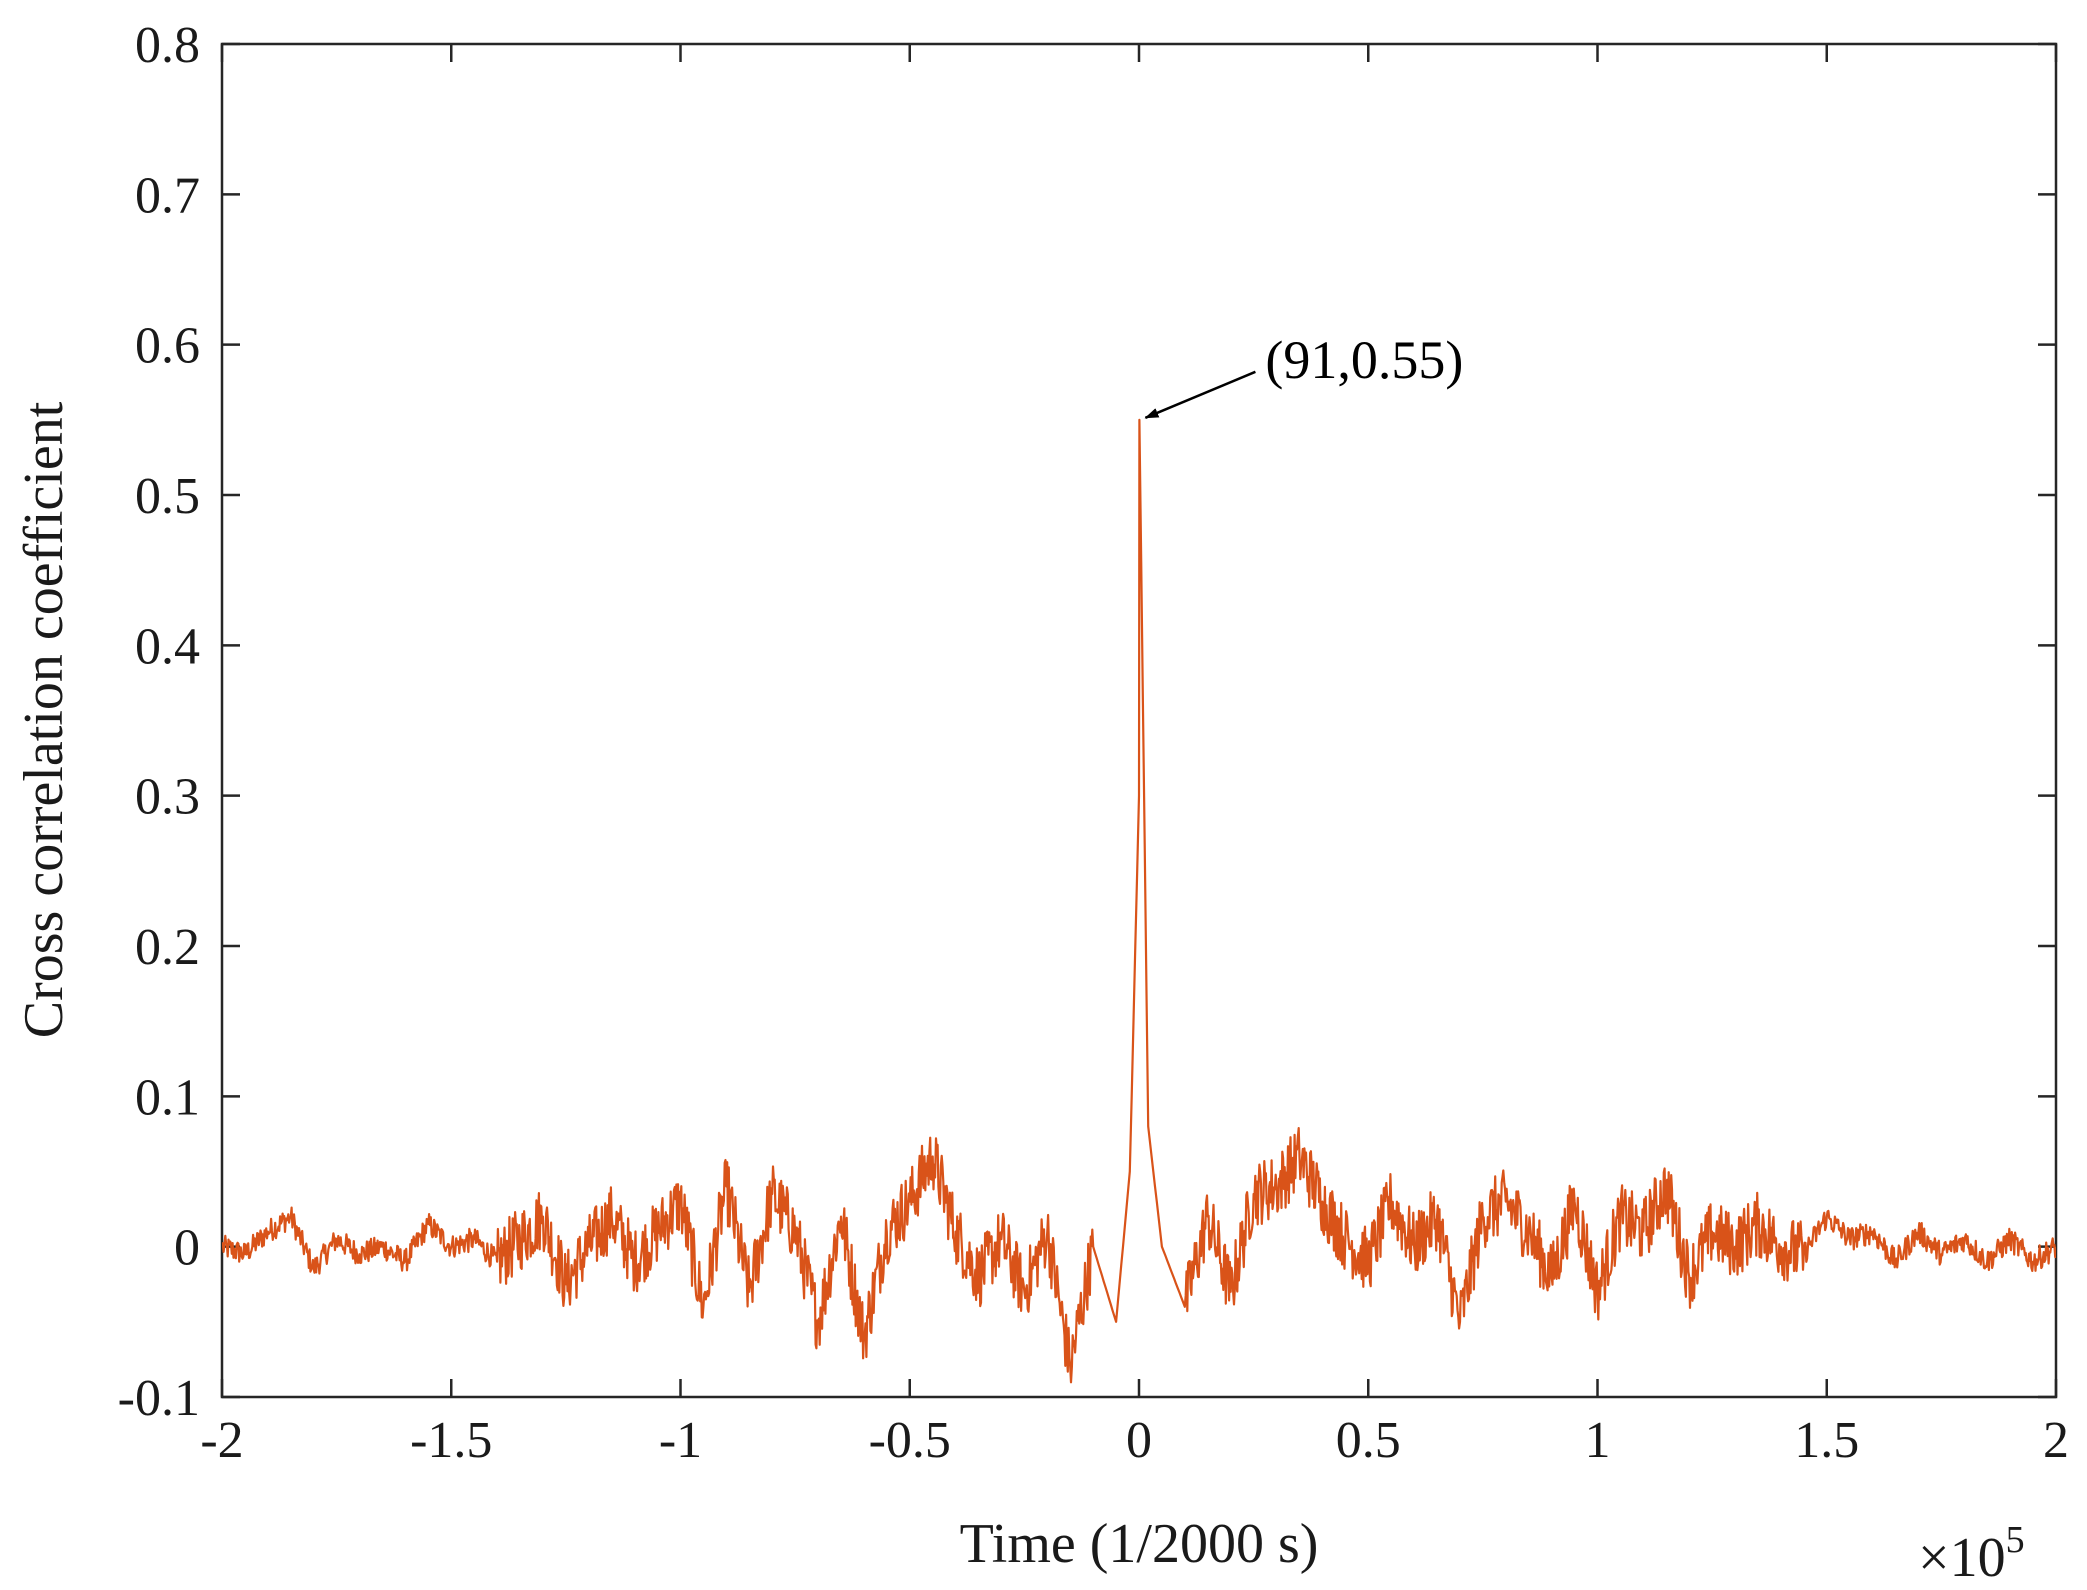  Describe the element at coordinates (2015, 1540) in the screenshot. I see `x-exponent-power: 5` at that location.